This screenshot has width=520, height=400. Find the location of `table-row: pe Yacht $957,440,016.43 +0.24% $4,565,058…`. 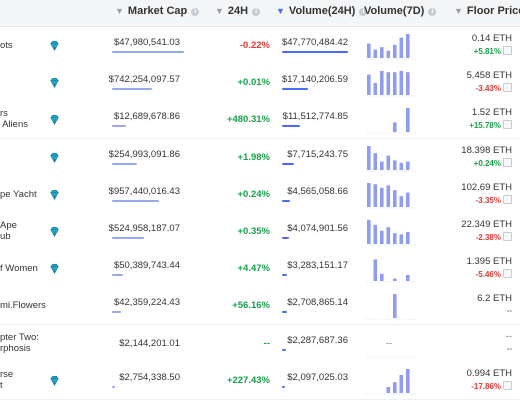

table-row: pe Yacht $957,440,016.43 +0.24% $4,565,058… is located at coordinates (260, 194).